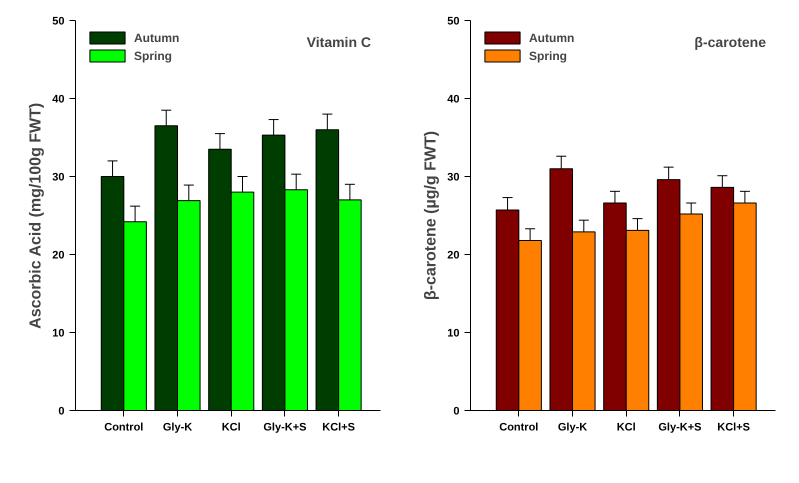 The width and height of the screenshot is (799, 483). I want to click on text: β-carotene, so click(730, 42).